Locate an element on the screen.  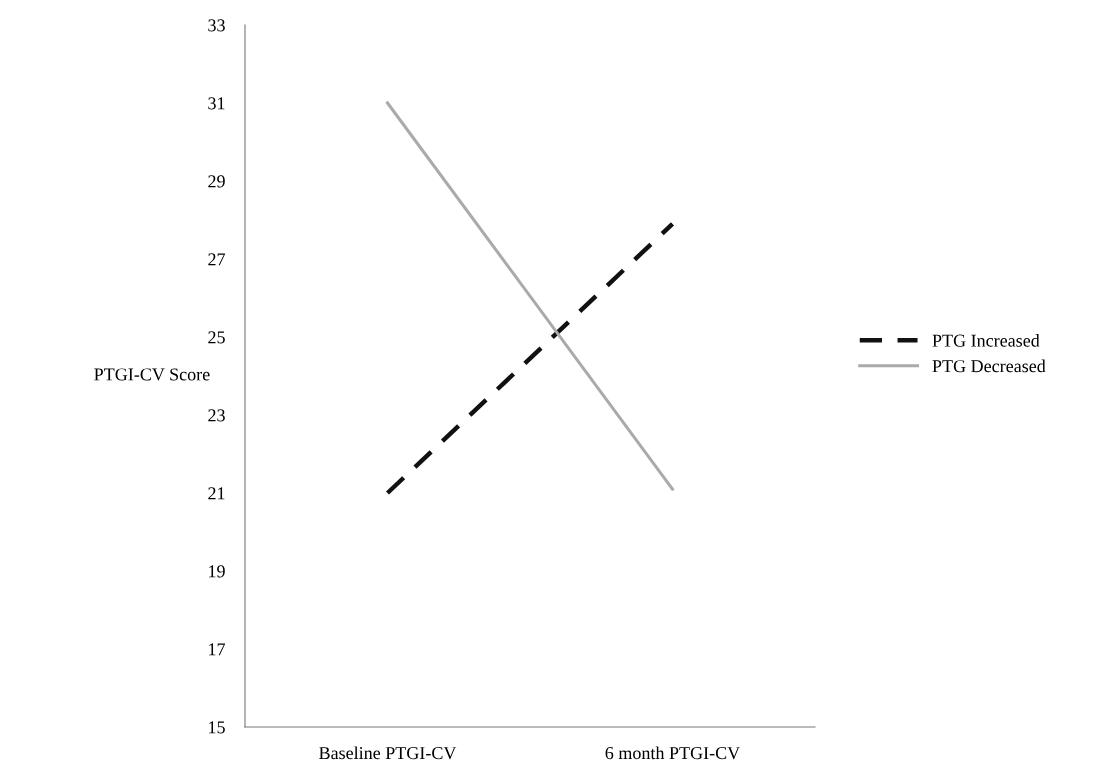
x-tick-label: 6 month PTGI-CV is located at coordinates (673, 753).